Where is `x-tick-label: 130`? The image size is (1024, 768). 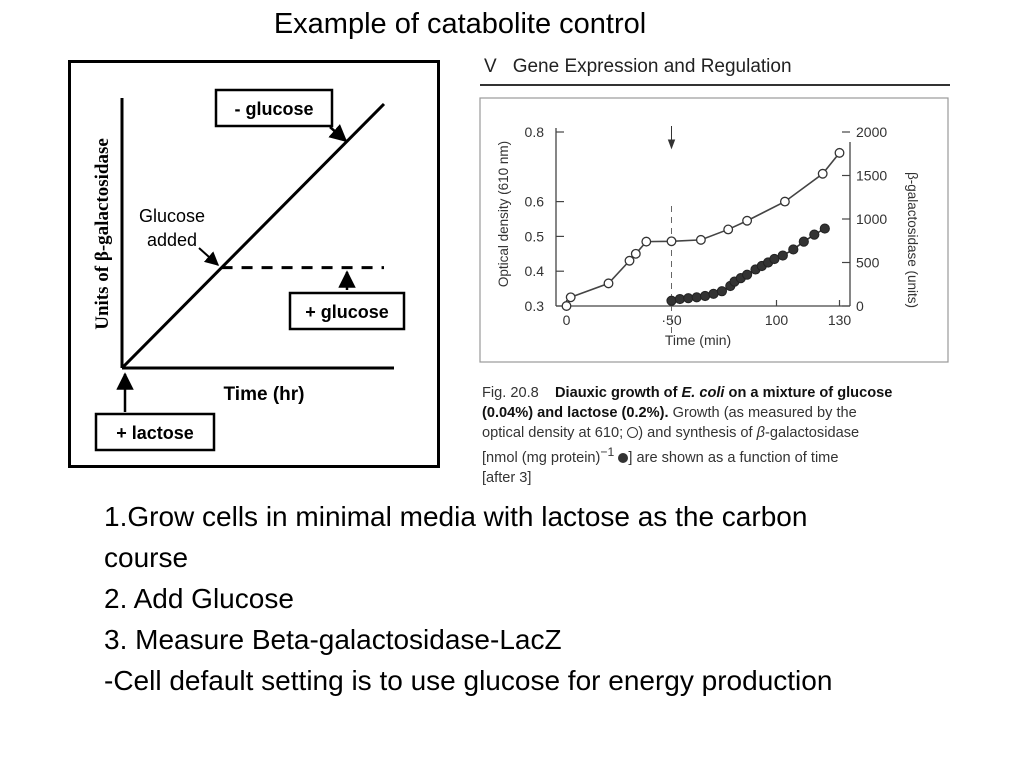 x-tick-label: 130 is located at coordinates (840, 320).